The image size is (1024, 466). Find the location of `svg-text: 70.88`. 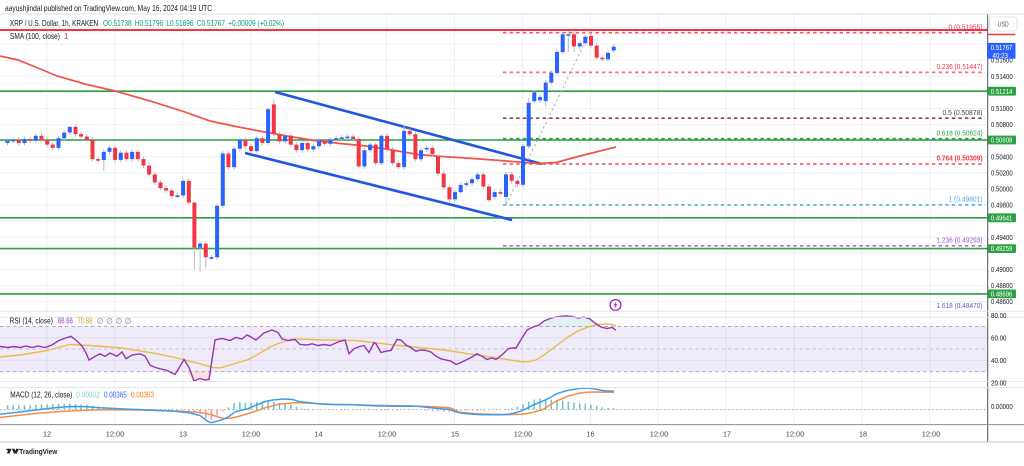

svg-text: 70.88 is located at coordinates (85, 320).